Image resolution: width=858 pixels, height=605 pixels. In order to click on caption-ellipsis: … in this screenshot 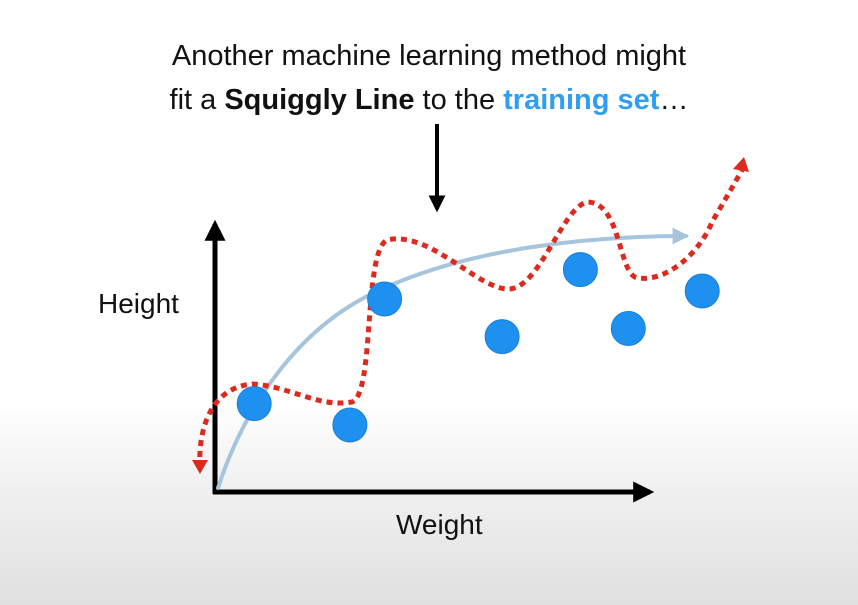, I will do `click(674, 100)`.